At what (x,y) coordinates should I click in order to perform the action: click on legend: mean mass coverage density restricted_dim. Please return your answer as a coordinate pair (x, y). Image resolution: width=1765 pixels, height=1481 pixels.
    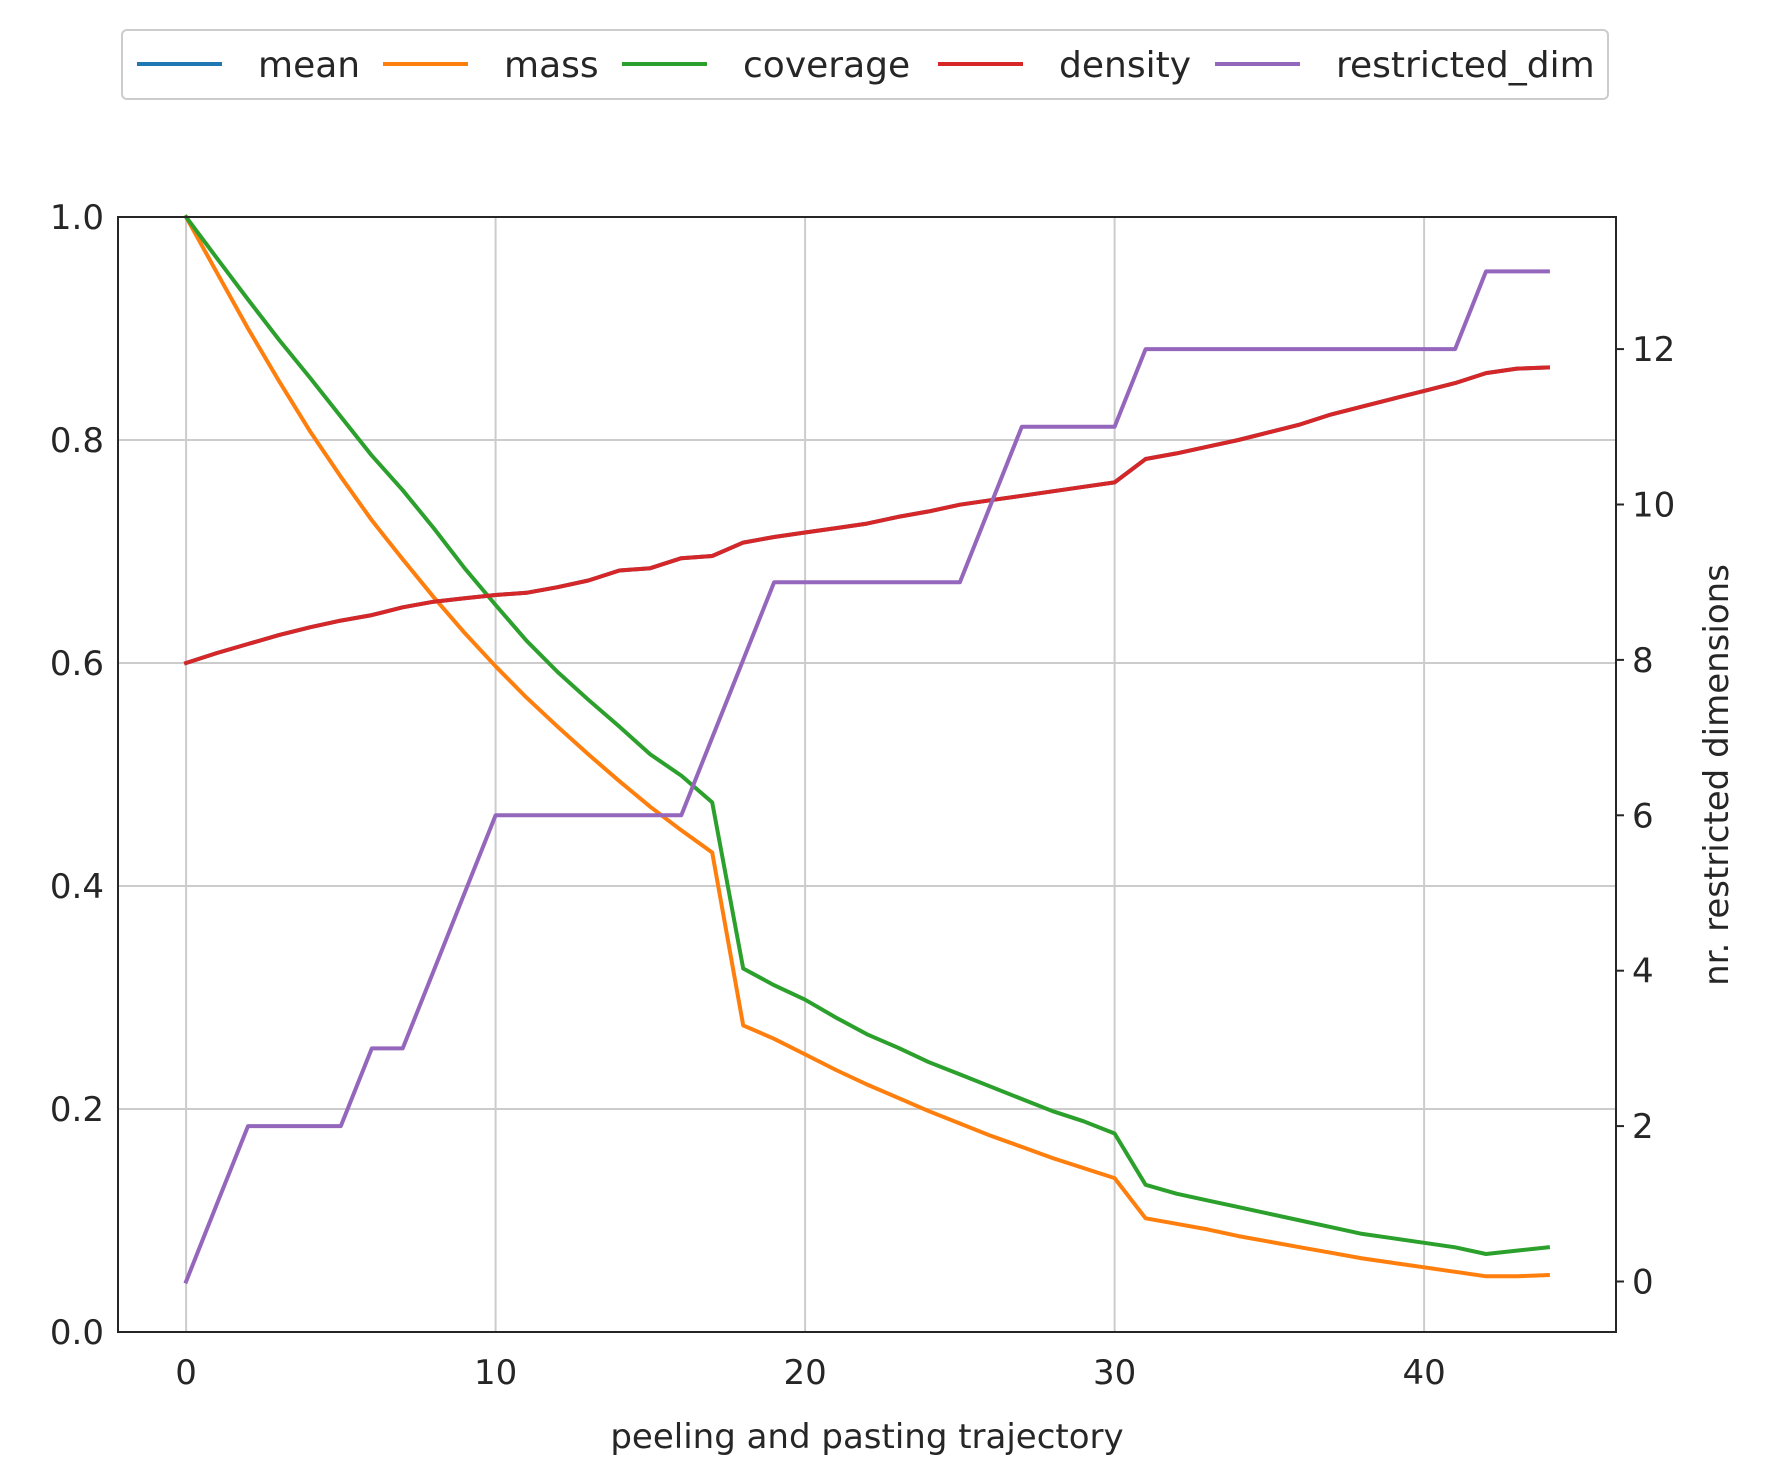
    Looking at the image, I should click on (865, 64).